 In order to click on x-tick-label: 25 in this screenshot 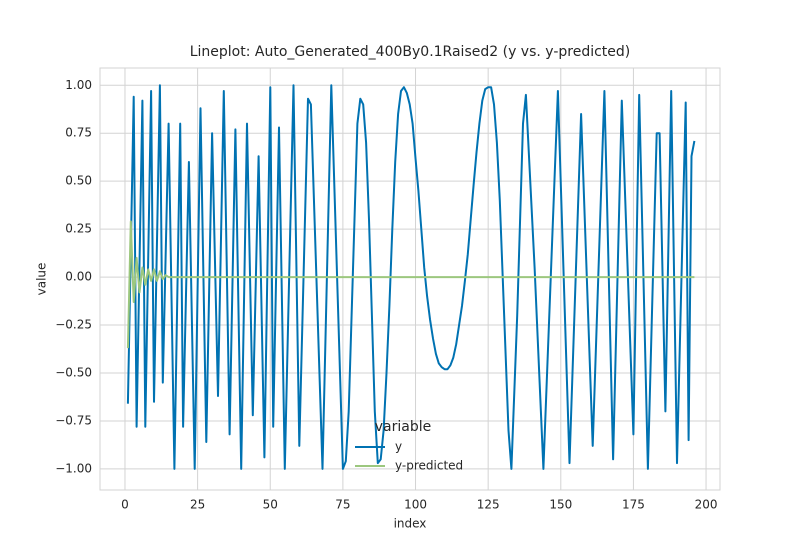, I will do `click(197, 505)`.